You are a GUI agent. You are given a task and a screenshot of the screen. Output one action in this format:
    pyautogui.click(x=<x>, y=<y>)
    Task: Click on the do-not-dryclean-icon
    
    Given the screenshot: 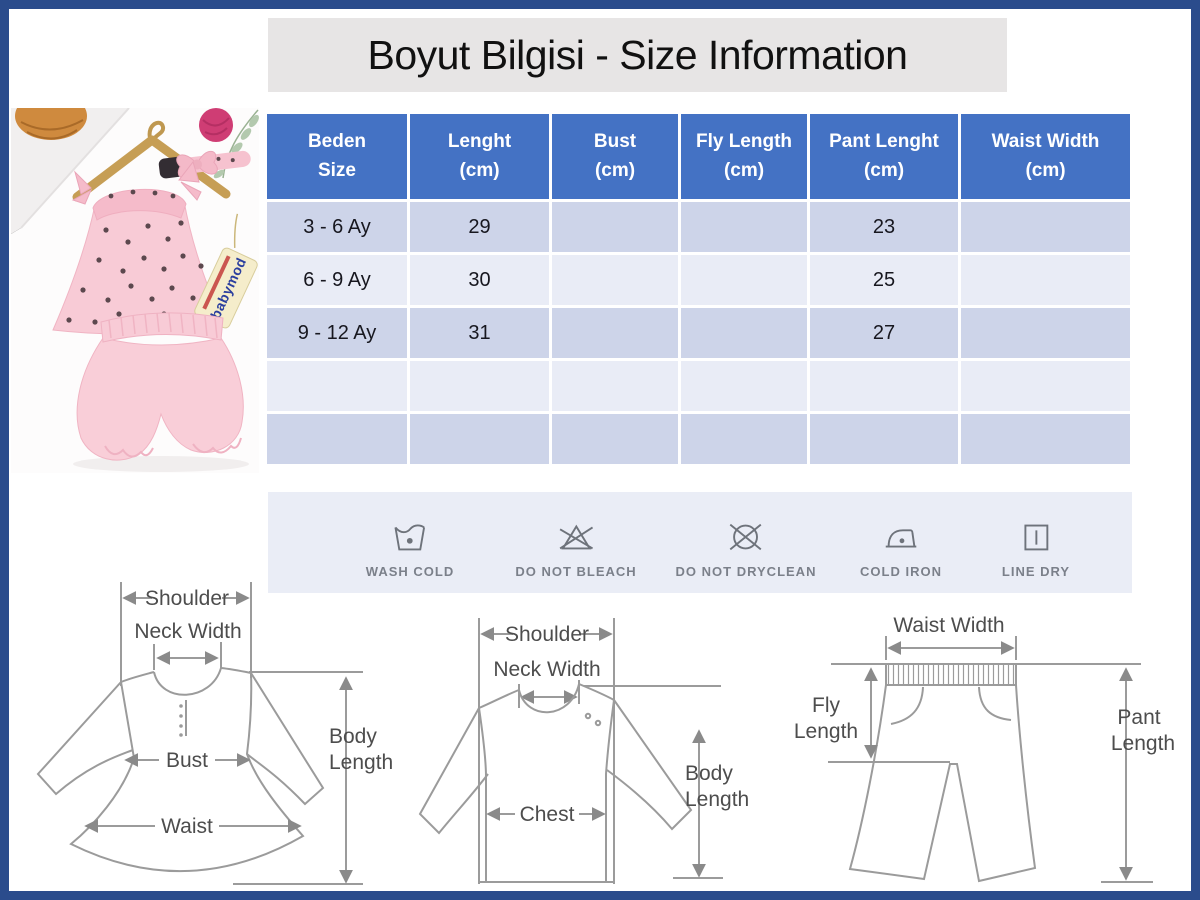 What is the action you would take?
    pyautogui.click(x=746, y=537)
    